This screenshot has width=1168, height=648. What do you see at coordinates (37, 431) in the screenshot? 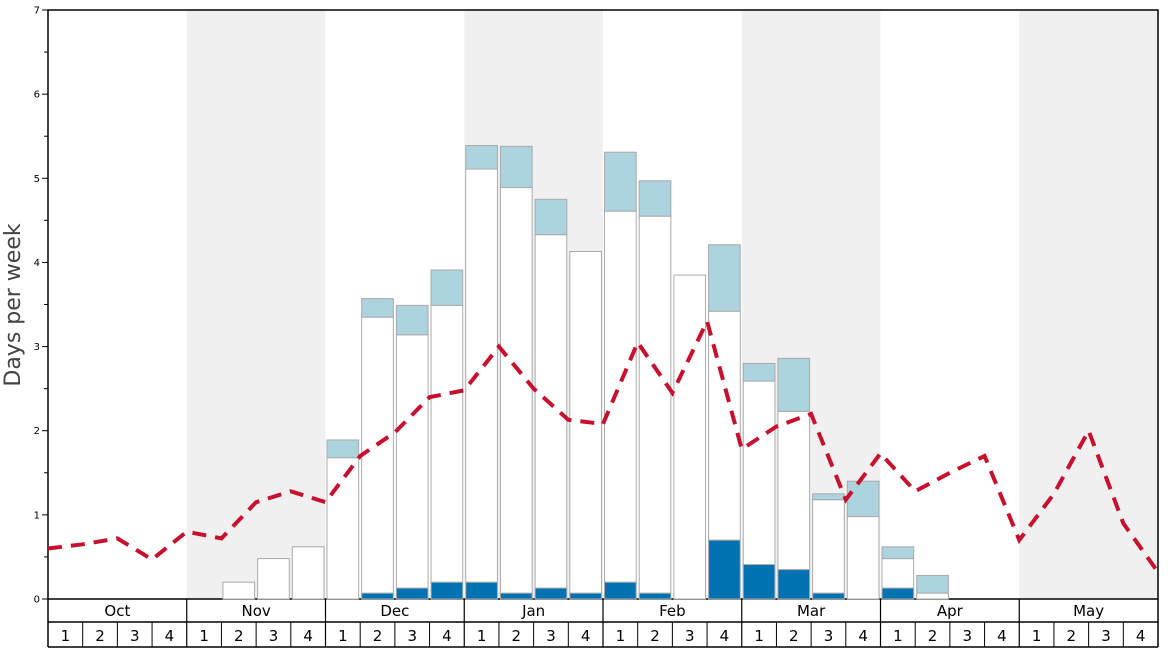
I see `y-tick-label: 2` at bounding box center [37, 431].